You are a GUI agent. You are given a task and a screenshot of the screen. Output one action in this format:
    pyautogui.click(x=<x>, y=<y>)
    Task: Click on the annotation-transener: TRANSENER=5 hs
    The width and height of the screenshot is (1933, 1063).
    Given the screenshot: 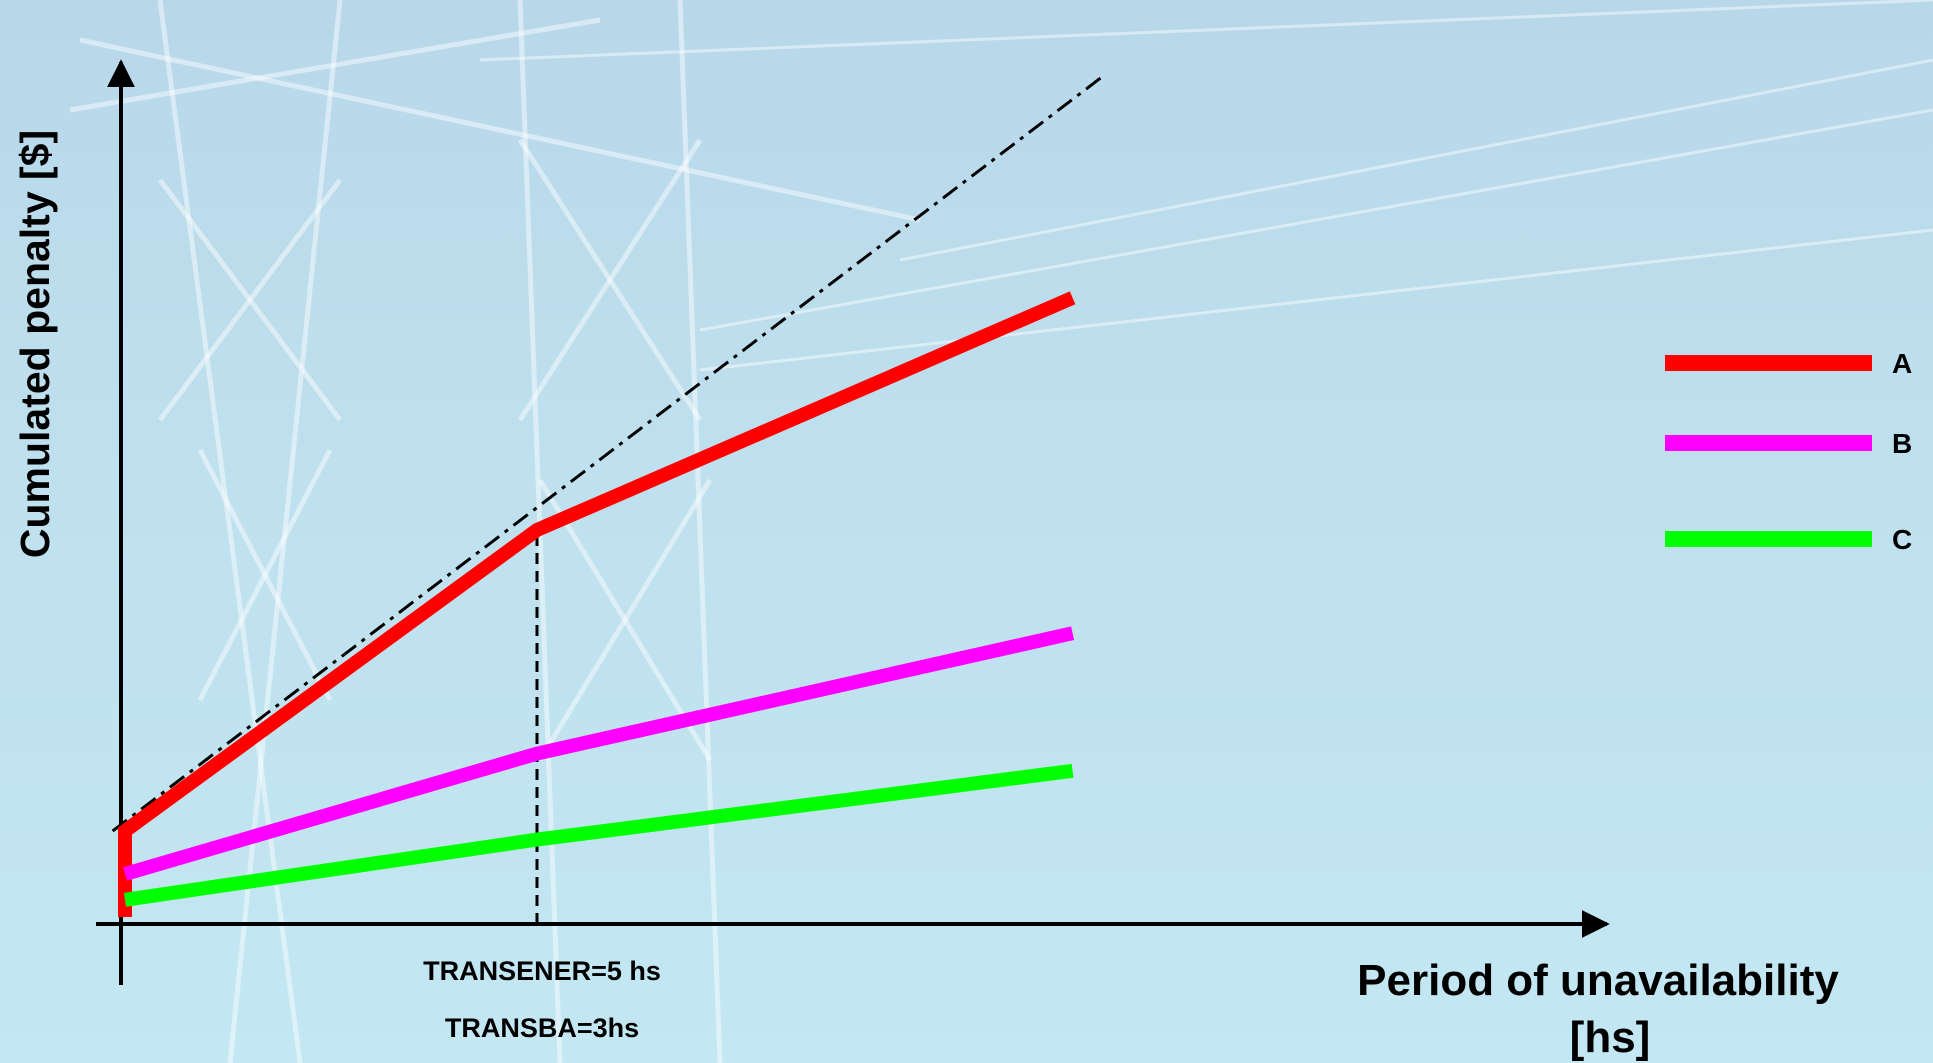 What is the action you would take?
    pyautogui.click(x=542, y=971)
    